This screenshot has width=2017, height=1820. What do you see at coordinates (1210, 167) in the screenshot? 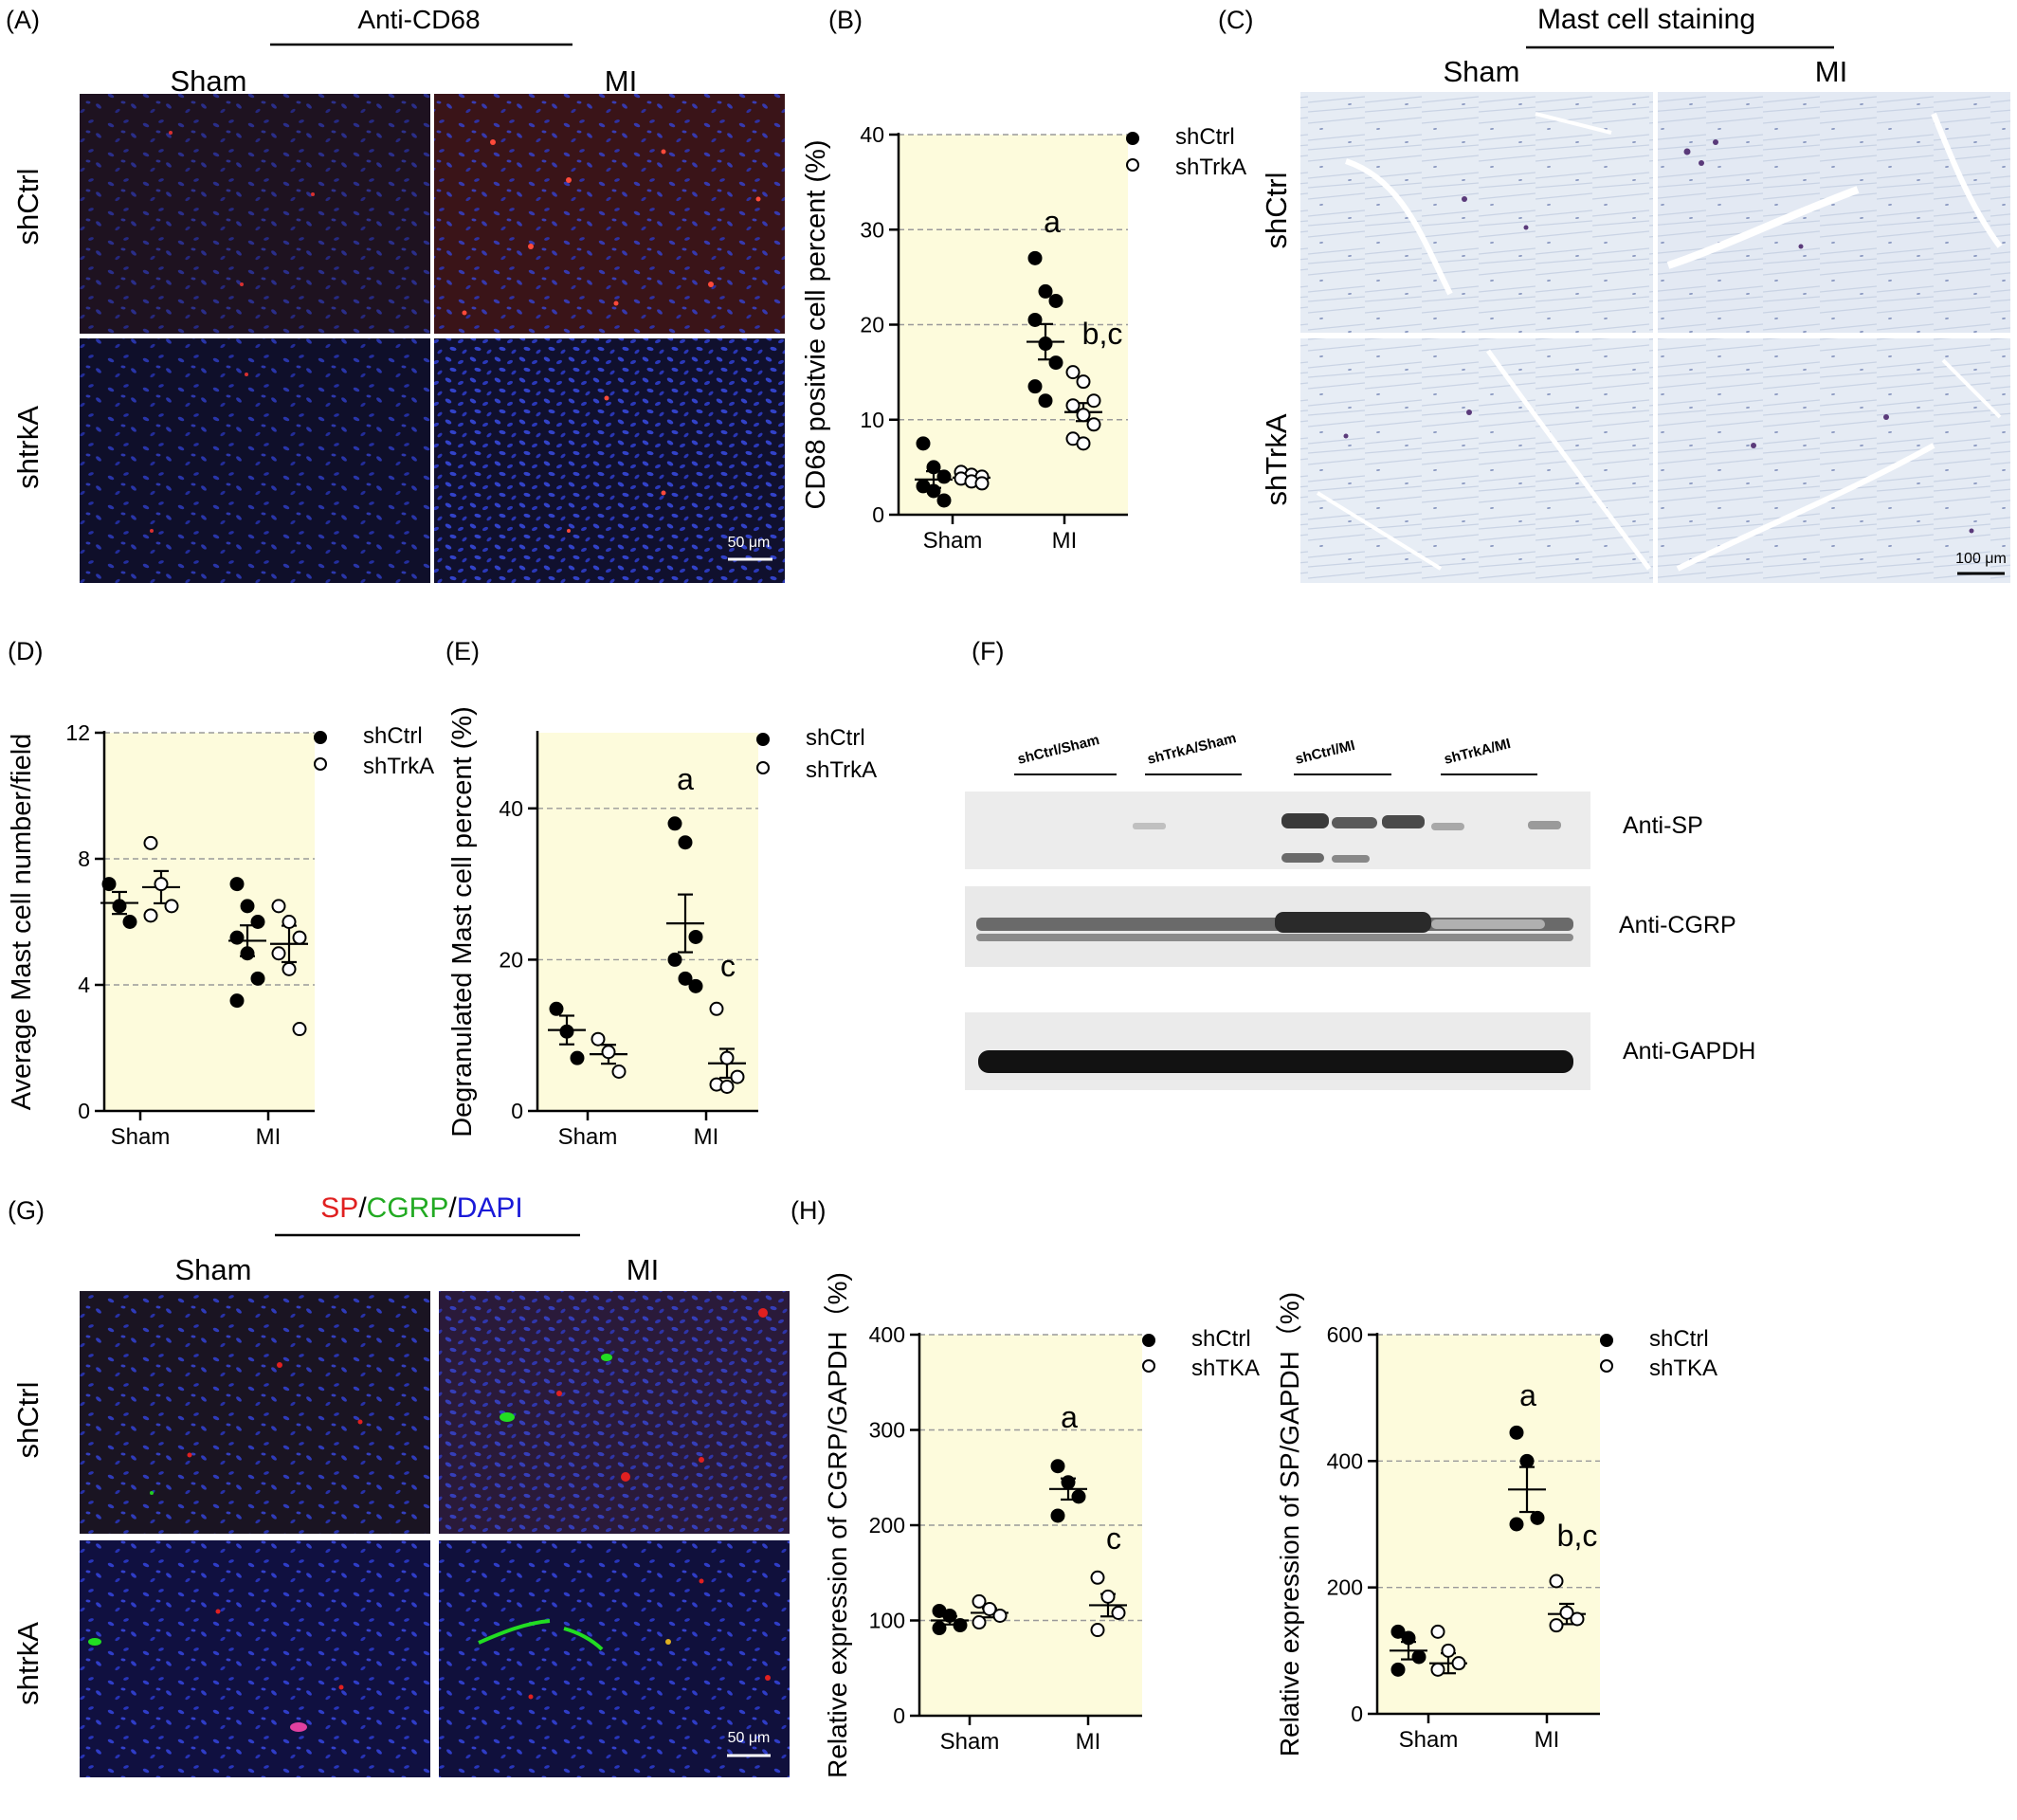
I see `panel-b-legend-label-1: shTrkA` at bounding box center [1210, 167].